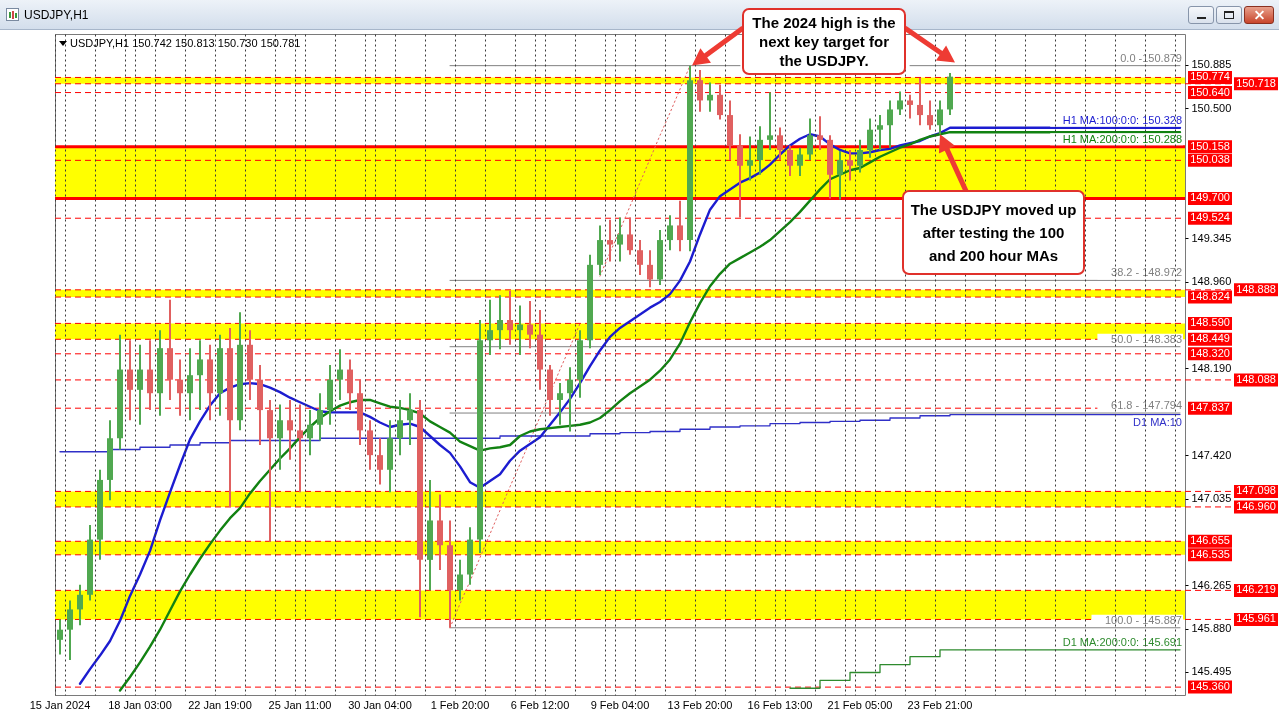 This screenshot has height=715, width=1279. What do you see at coordinates (1211, 64) in the screenshot?
I see `y-tick-label: 150.885` at bounding box center [1211, 64].